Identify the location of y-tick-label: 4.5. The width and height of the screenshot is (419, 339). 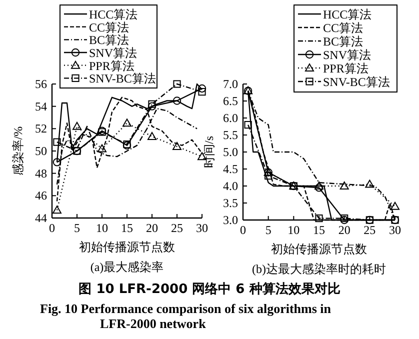
(230, 169).